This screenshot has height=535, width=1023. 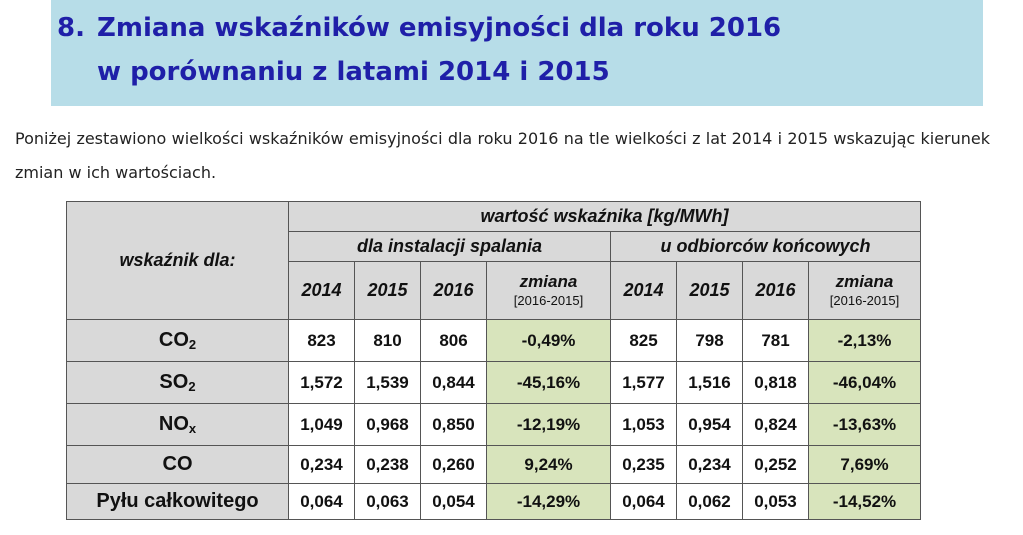 I want to click on row-header-cell: wskaźnik dla:, so click(x=177, y=260).